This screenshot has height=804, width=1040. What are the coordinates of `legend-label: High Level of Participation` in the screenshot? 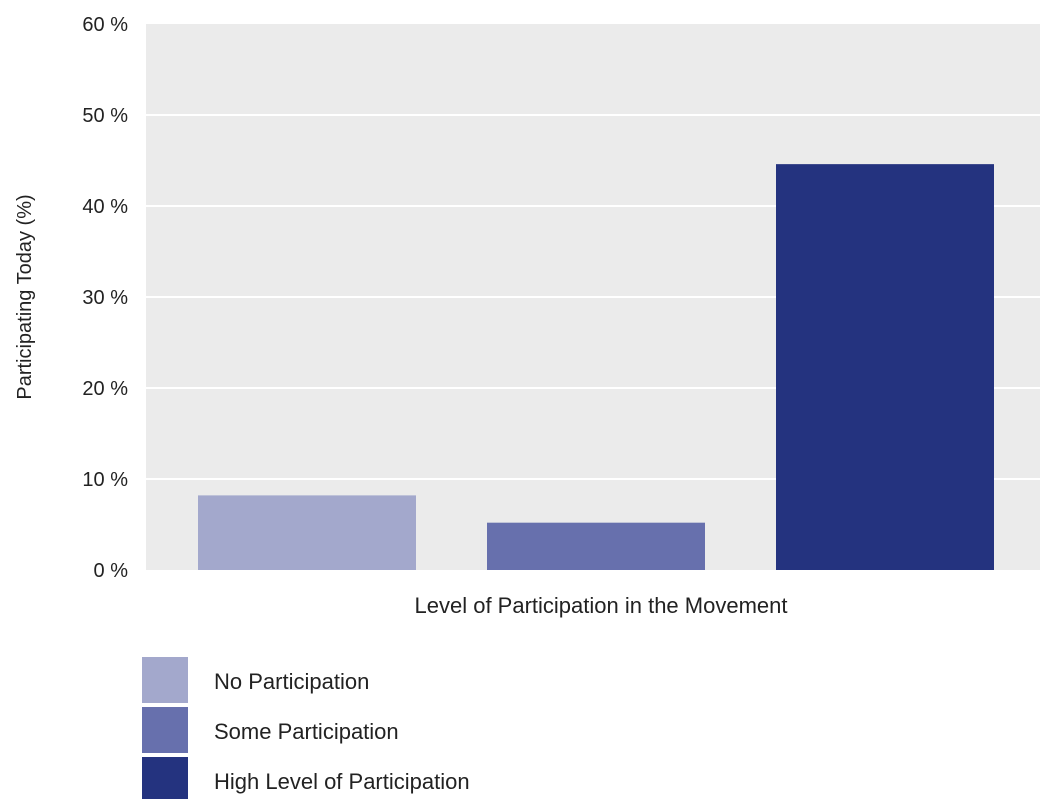 It's located at (342, 781).